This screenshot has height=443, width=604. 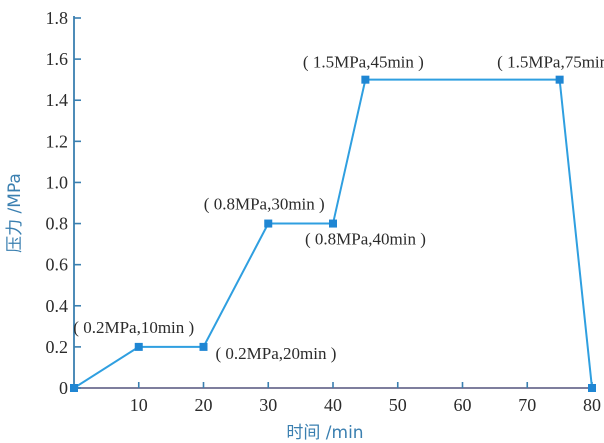 I want to click on y-tick-label: 1.8, so click(x=57, y=18).